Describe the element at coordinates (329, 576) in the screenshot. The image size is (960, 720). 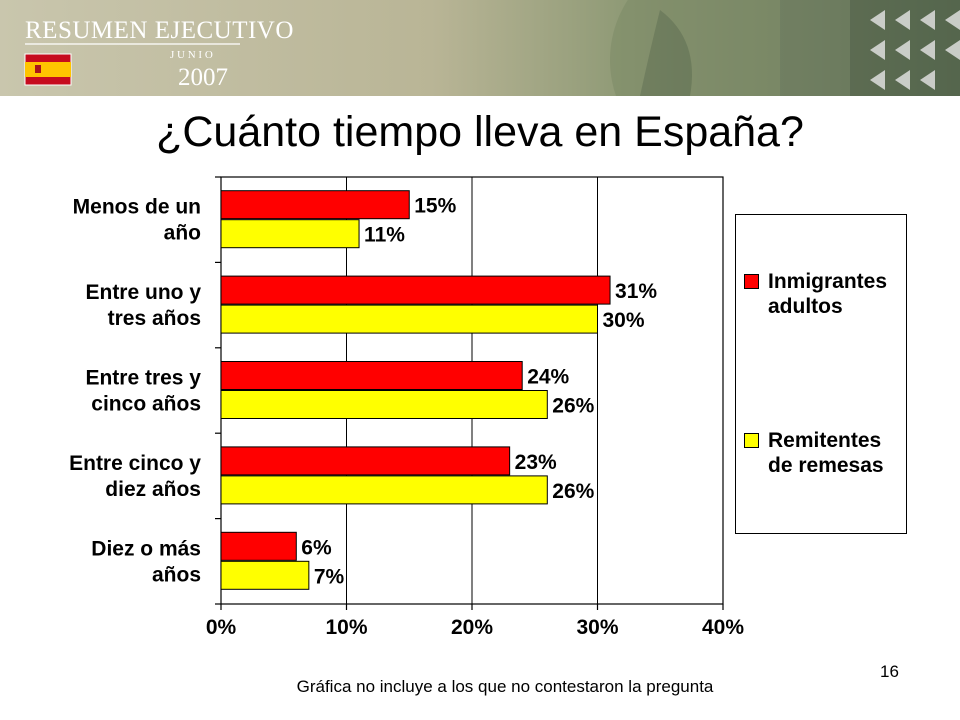
I see `data-label: 7%` at that location.